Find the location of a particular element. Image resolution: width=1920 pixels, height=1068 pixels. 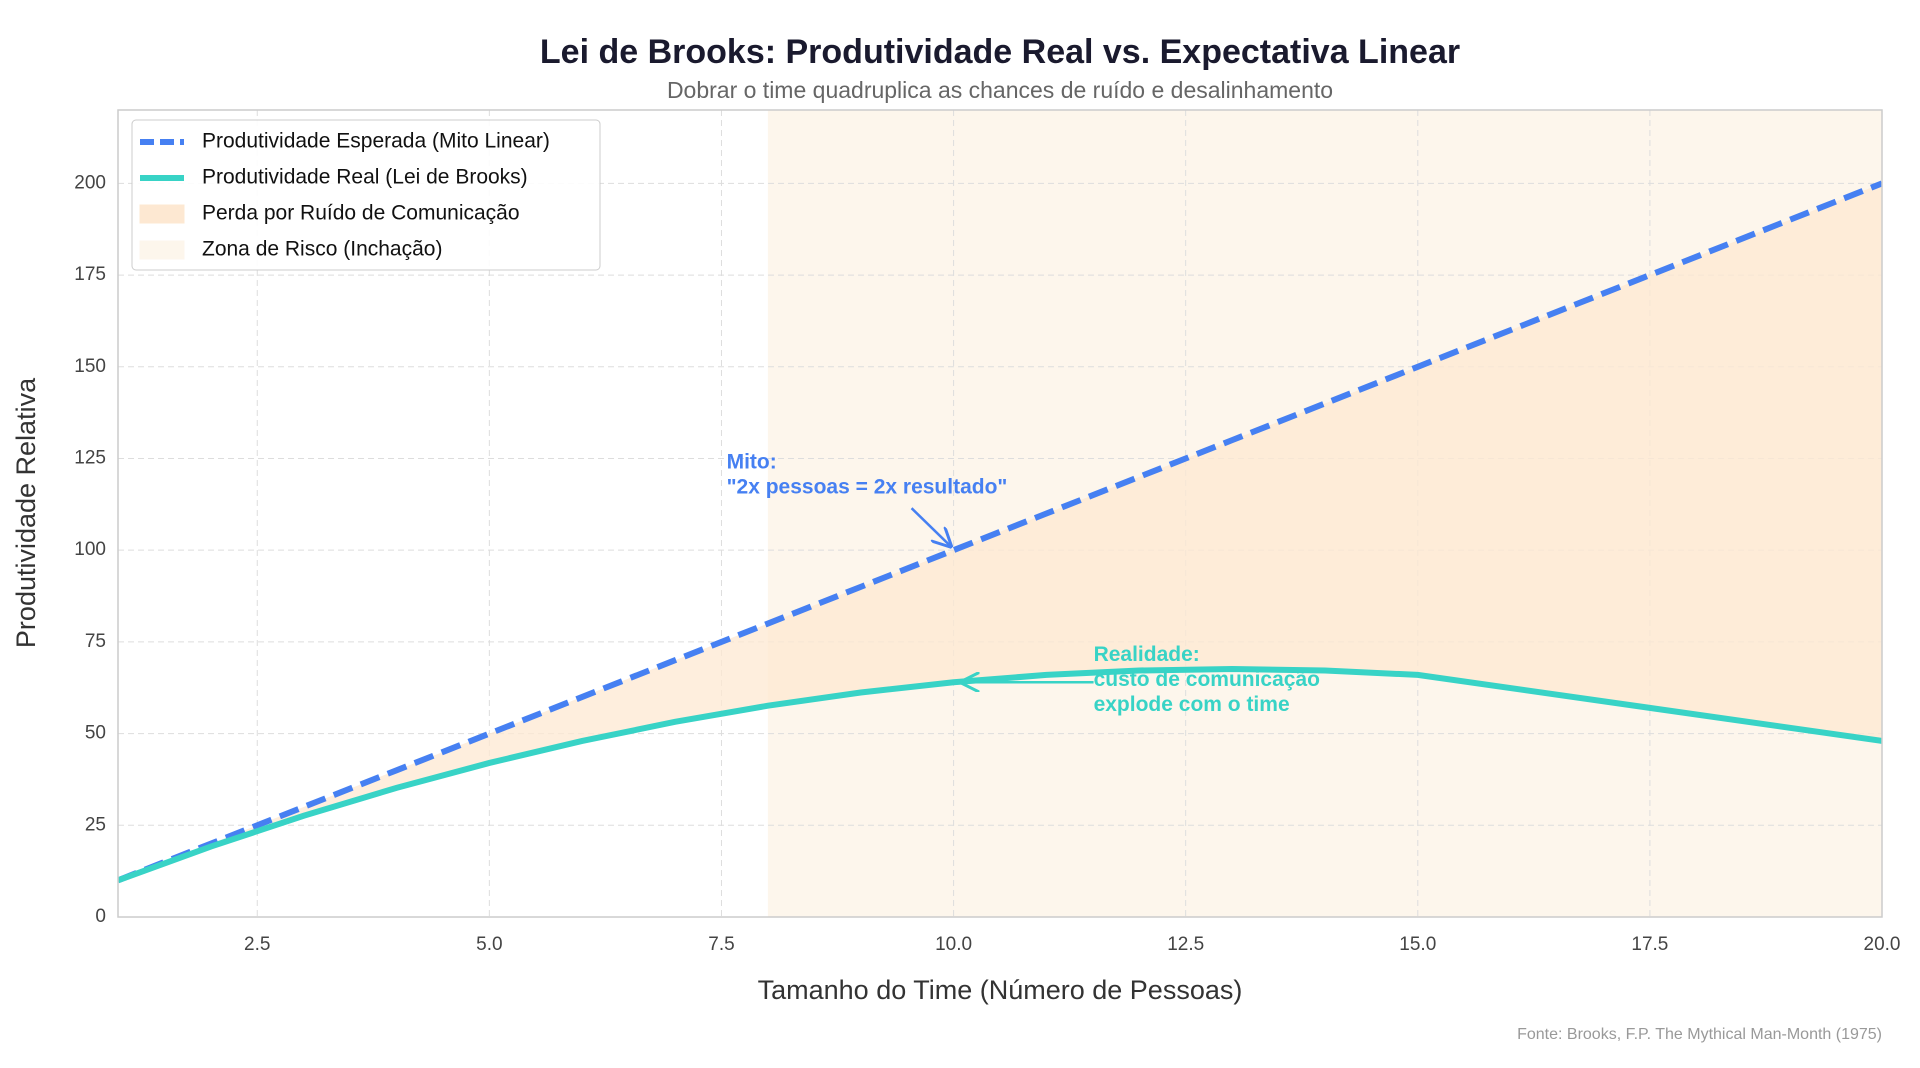

y-tick-label: 50 is located at coordinates (95, 733).